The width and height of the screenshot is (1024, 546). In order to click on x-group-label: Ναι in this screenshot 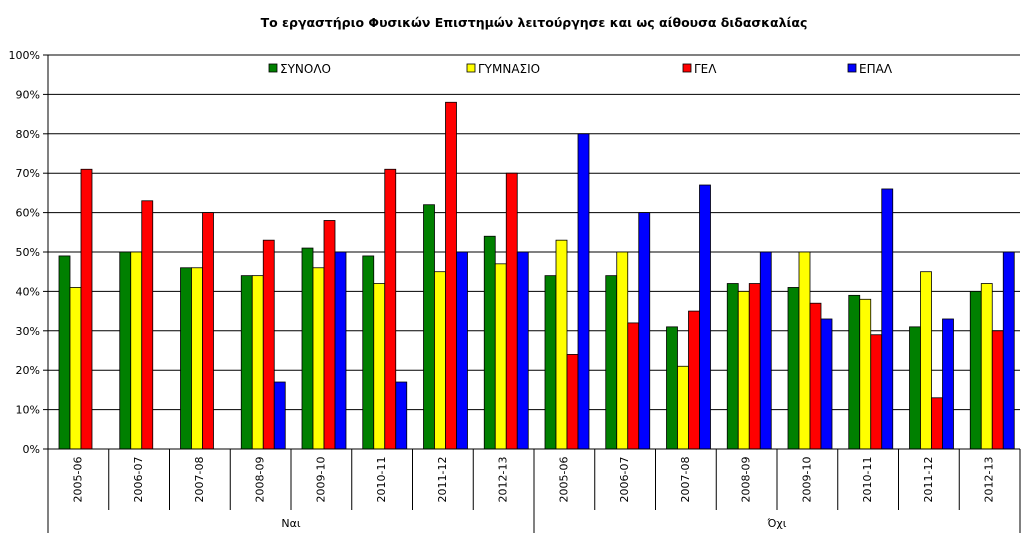, I will do `click(290, 523)`.